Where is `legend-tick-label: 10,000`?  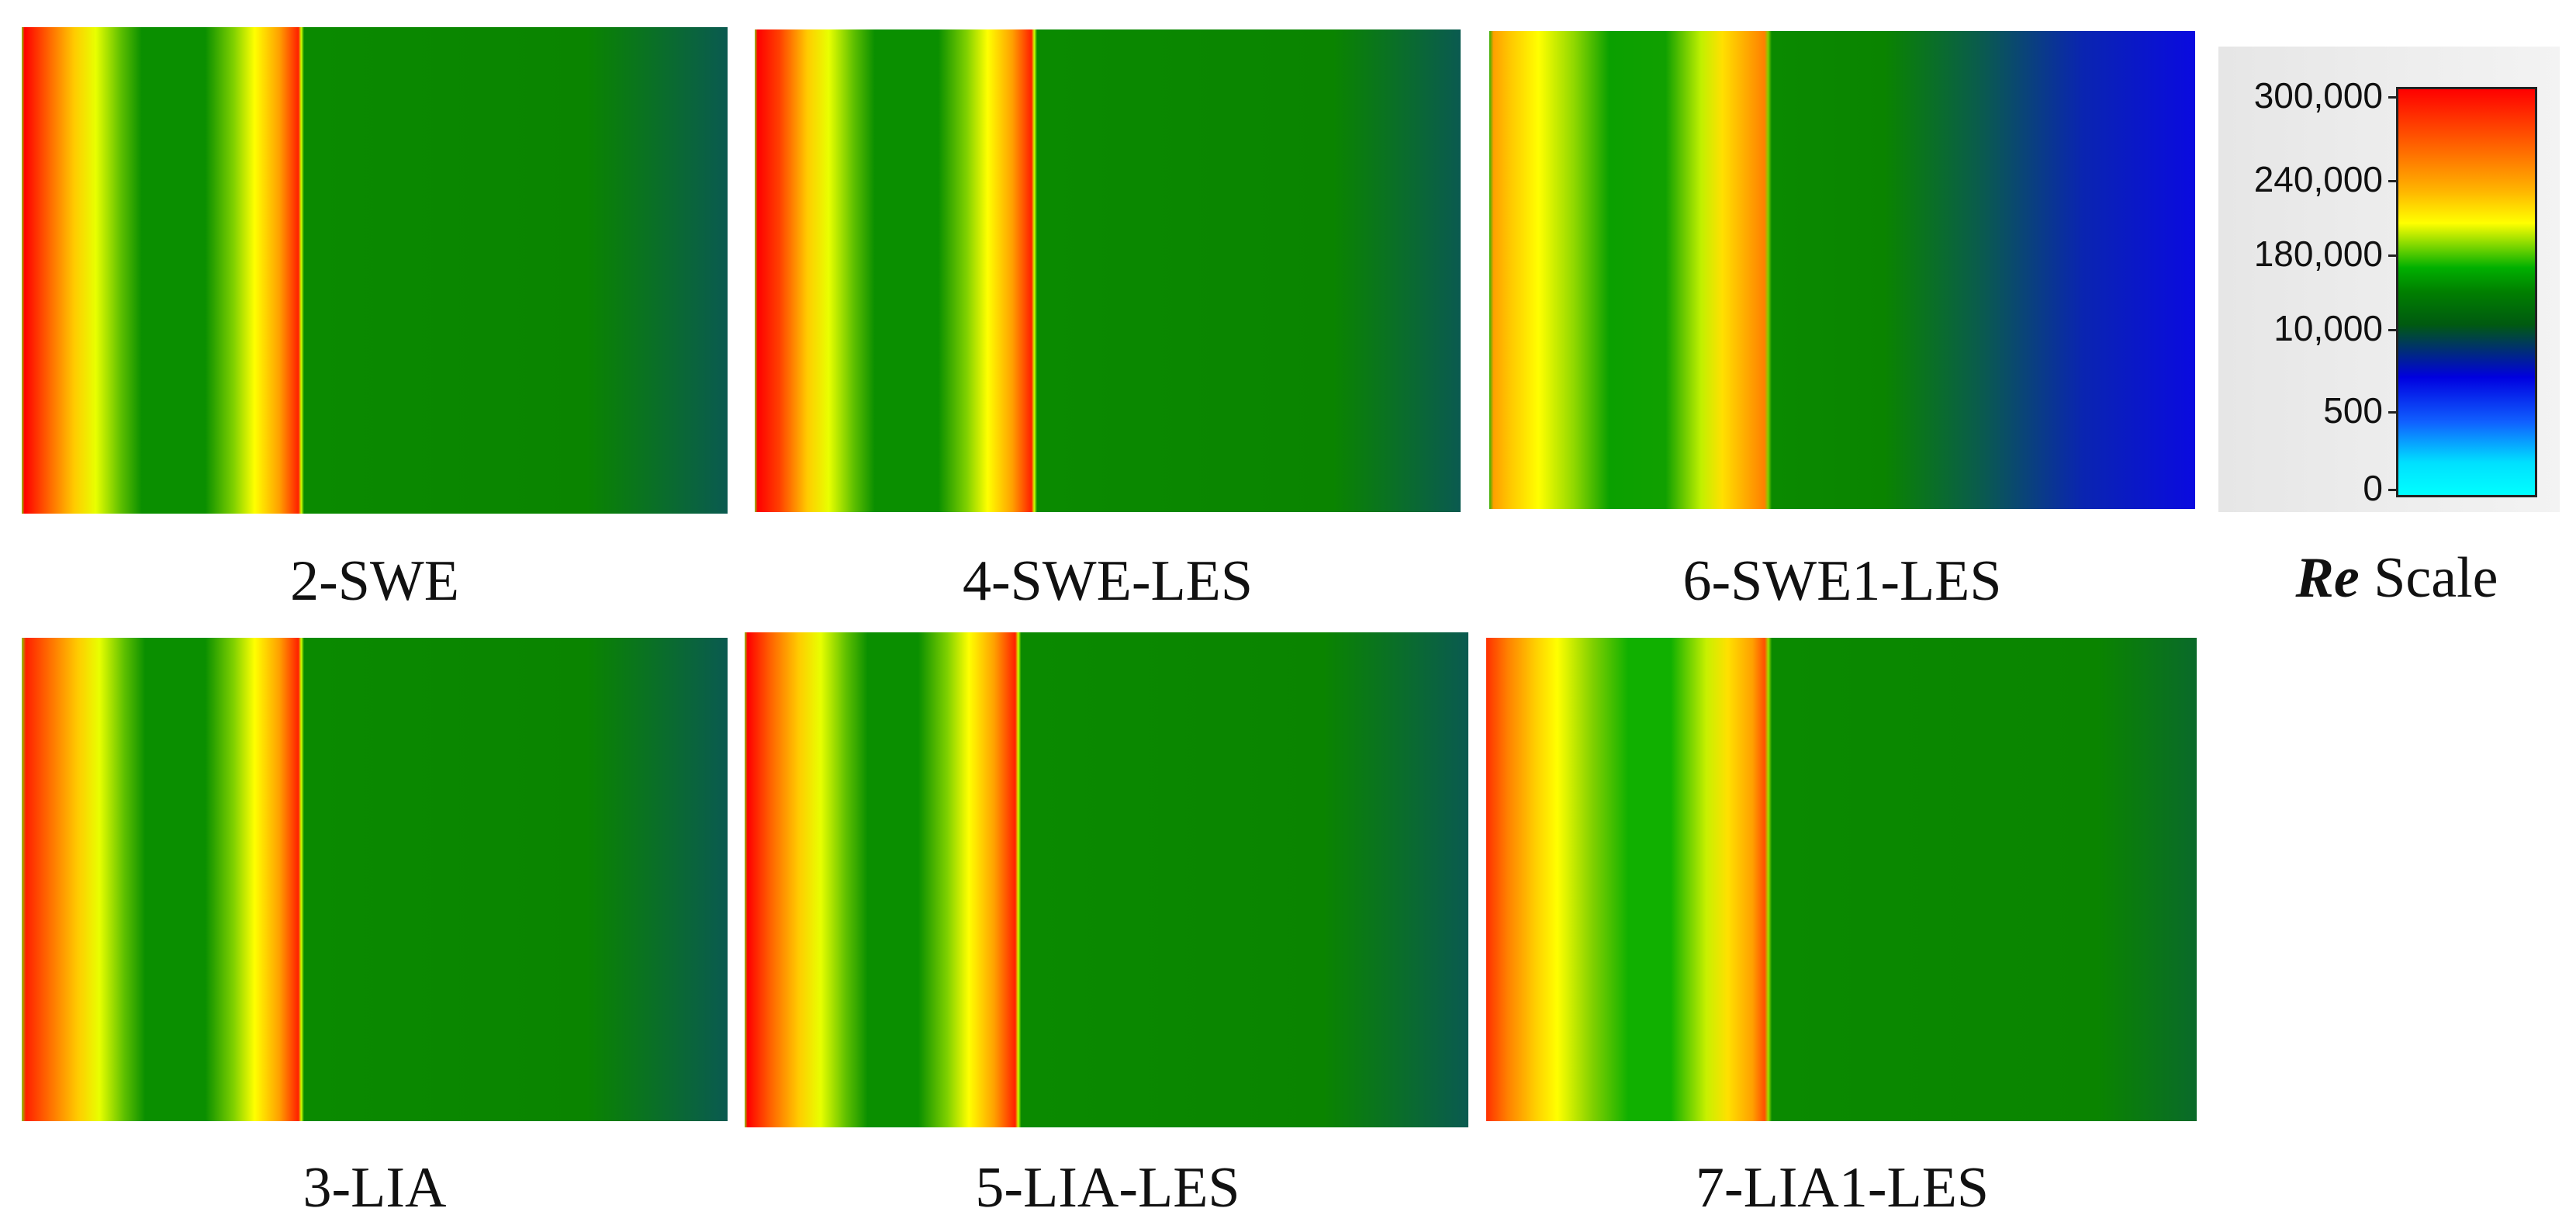 legend-tick-label: 10,000 is located at coordinates (2328, 328).